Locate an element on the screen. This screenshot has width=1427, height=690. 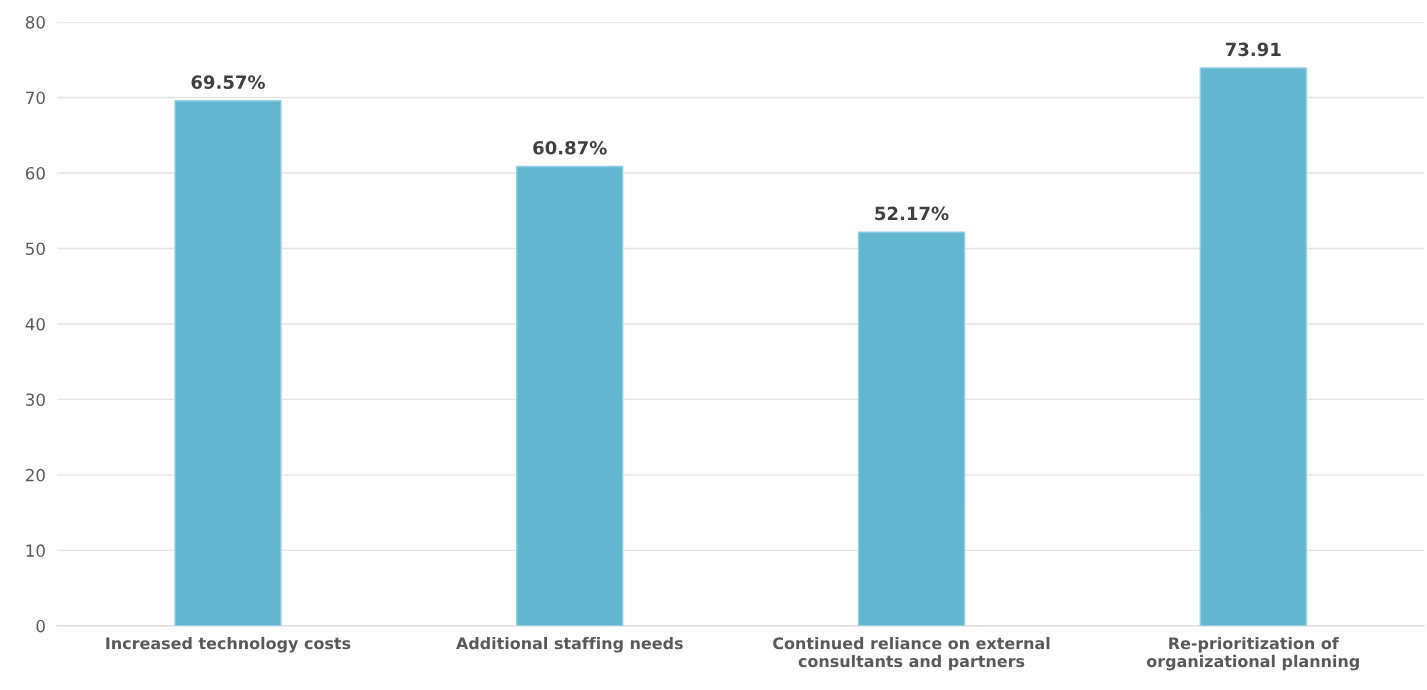
y-tick-label: 40 is located at coordinates (35, 324).